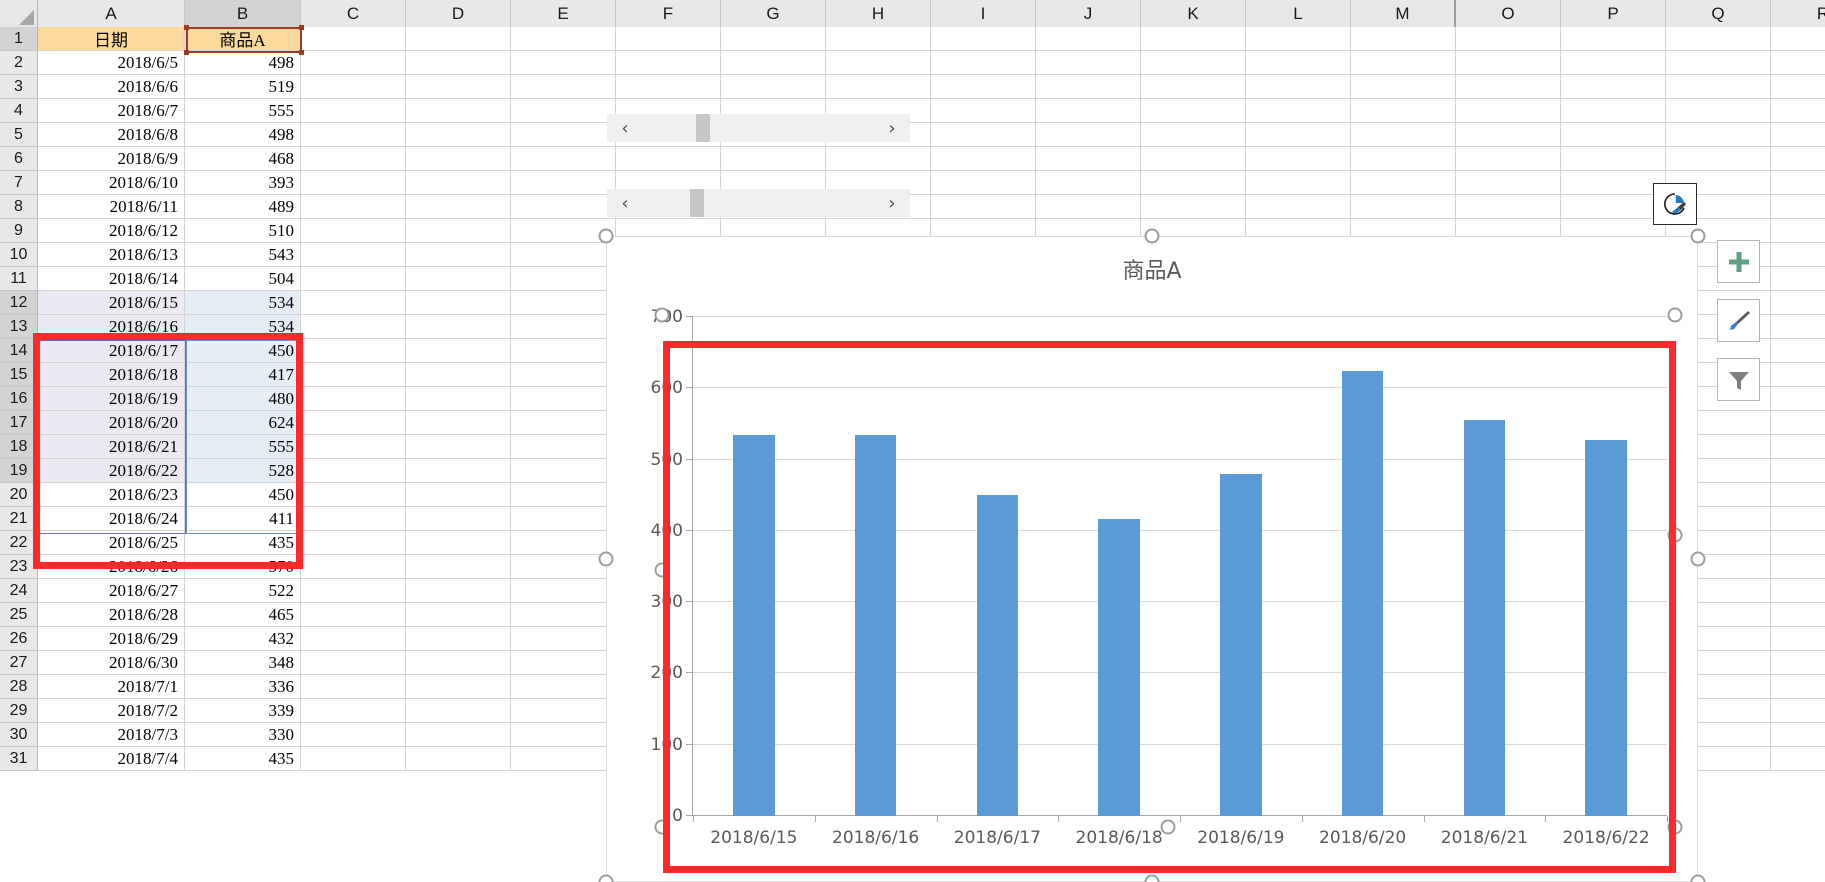 Image resolution: width=1825 pixels, height=882 pixels. I want to click on cell-a: 2018/6/9, so click(111, 159).